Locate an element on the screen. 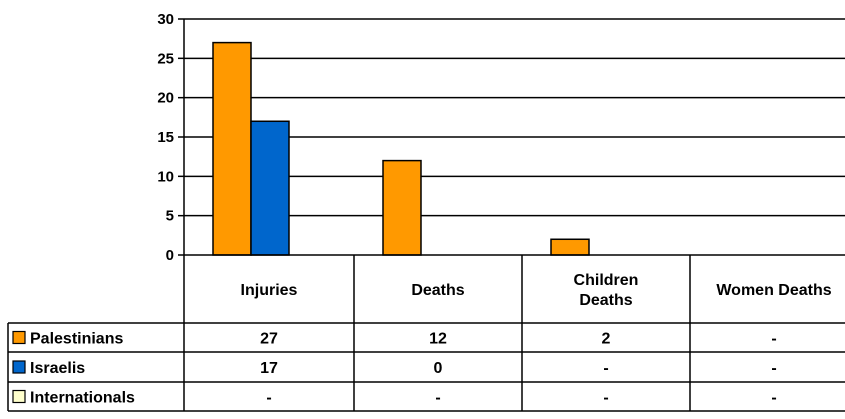  table-cell: 12 is located at coordinates (438, 339).